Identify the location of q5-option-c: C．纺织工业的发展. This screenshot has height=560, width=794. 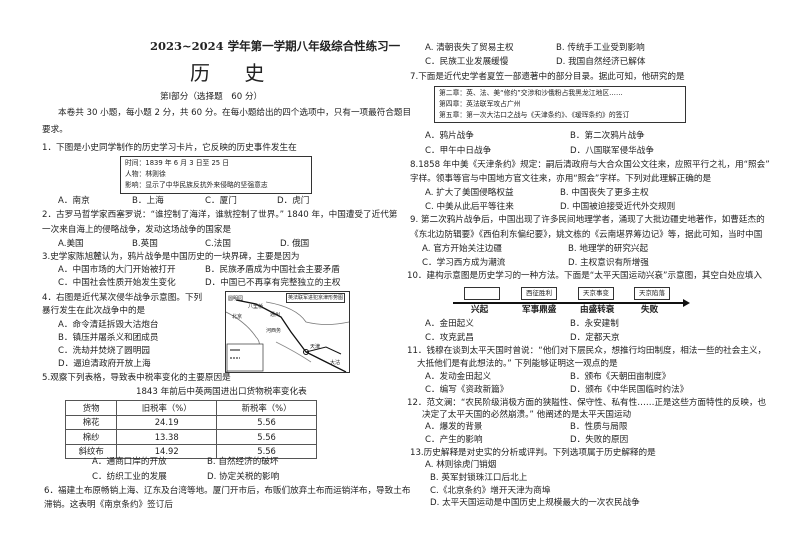
(129, 477).